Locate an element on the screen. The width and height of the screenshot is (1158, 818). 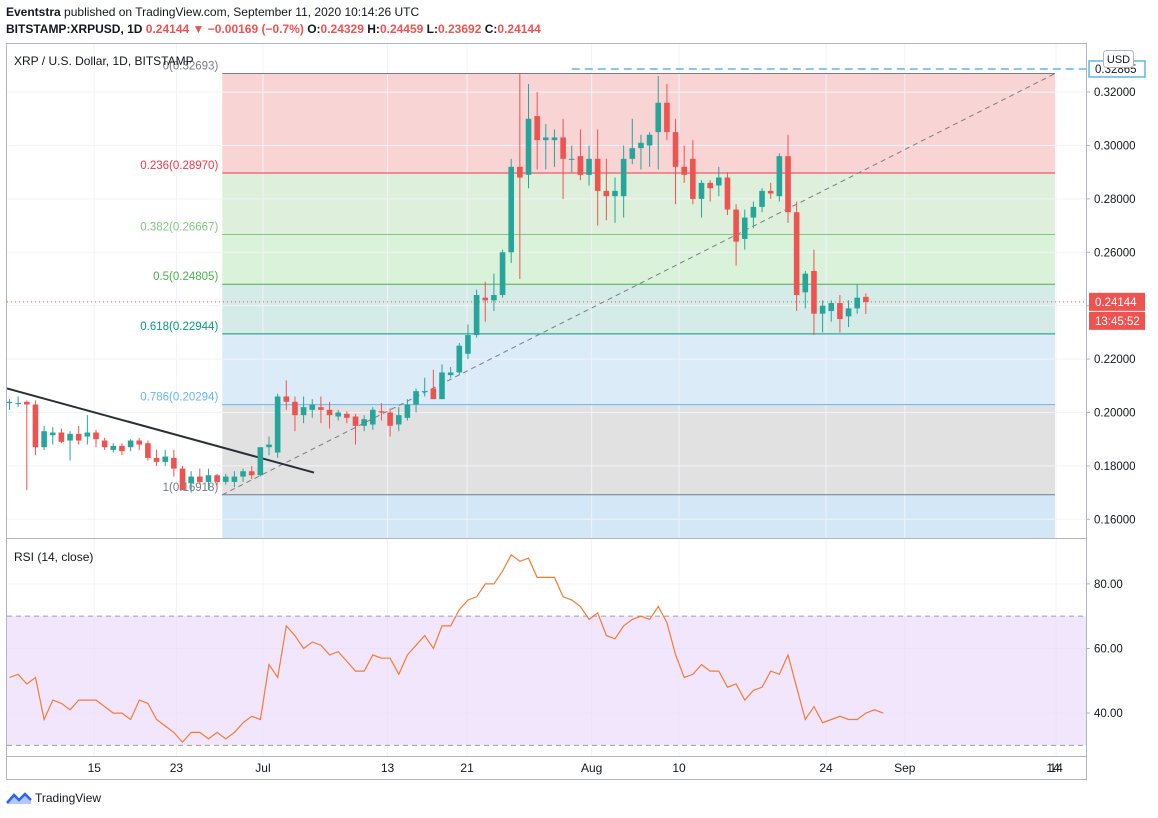
time-tick-label: Aug is located at coordinates (591, 768).